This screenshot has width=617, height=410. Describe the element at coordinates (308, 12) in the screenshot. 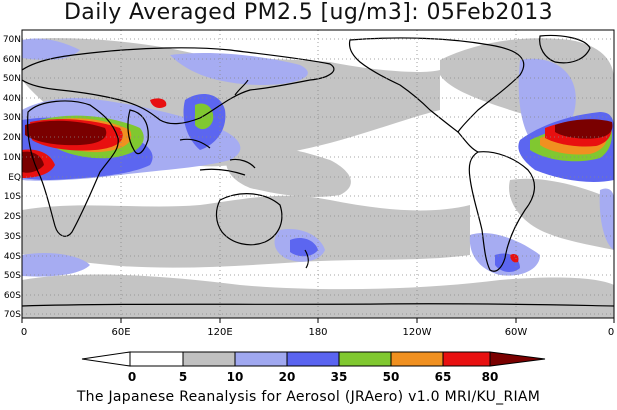

I see `figure-title: Daily Averaged PM2.5 [ug/m3]: 05Feb2013` at that location.